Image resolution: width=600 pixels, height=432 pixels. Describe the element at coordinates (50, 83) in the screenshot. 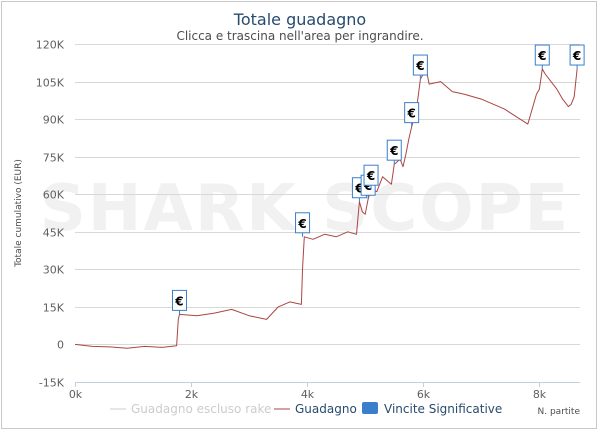

I see `y-tick-label: 105K` at that location.